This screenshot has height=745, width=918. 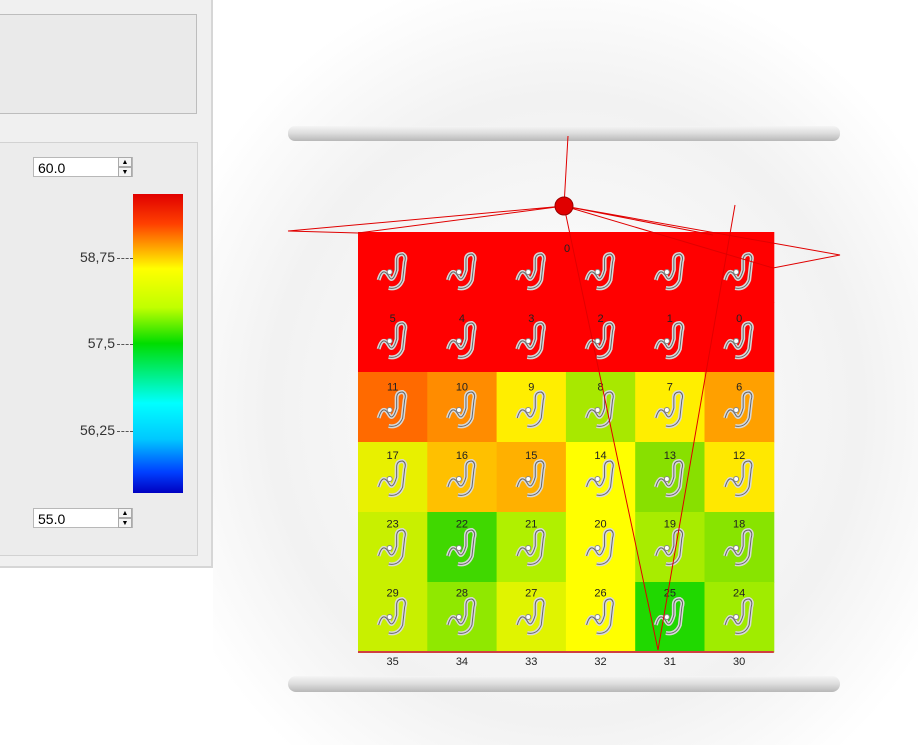 I want to click on node-label: 23, so click(x=393, y=525).